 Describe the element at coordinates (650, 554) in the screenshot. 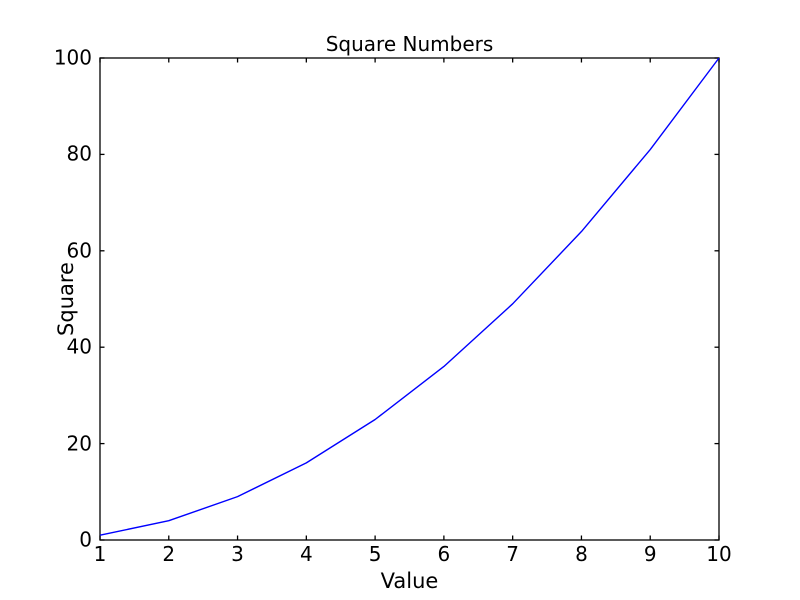

I see `x-tick-label: 9` at that location.